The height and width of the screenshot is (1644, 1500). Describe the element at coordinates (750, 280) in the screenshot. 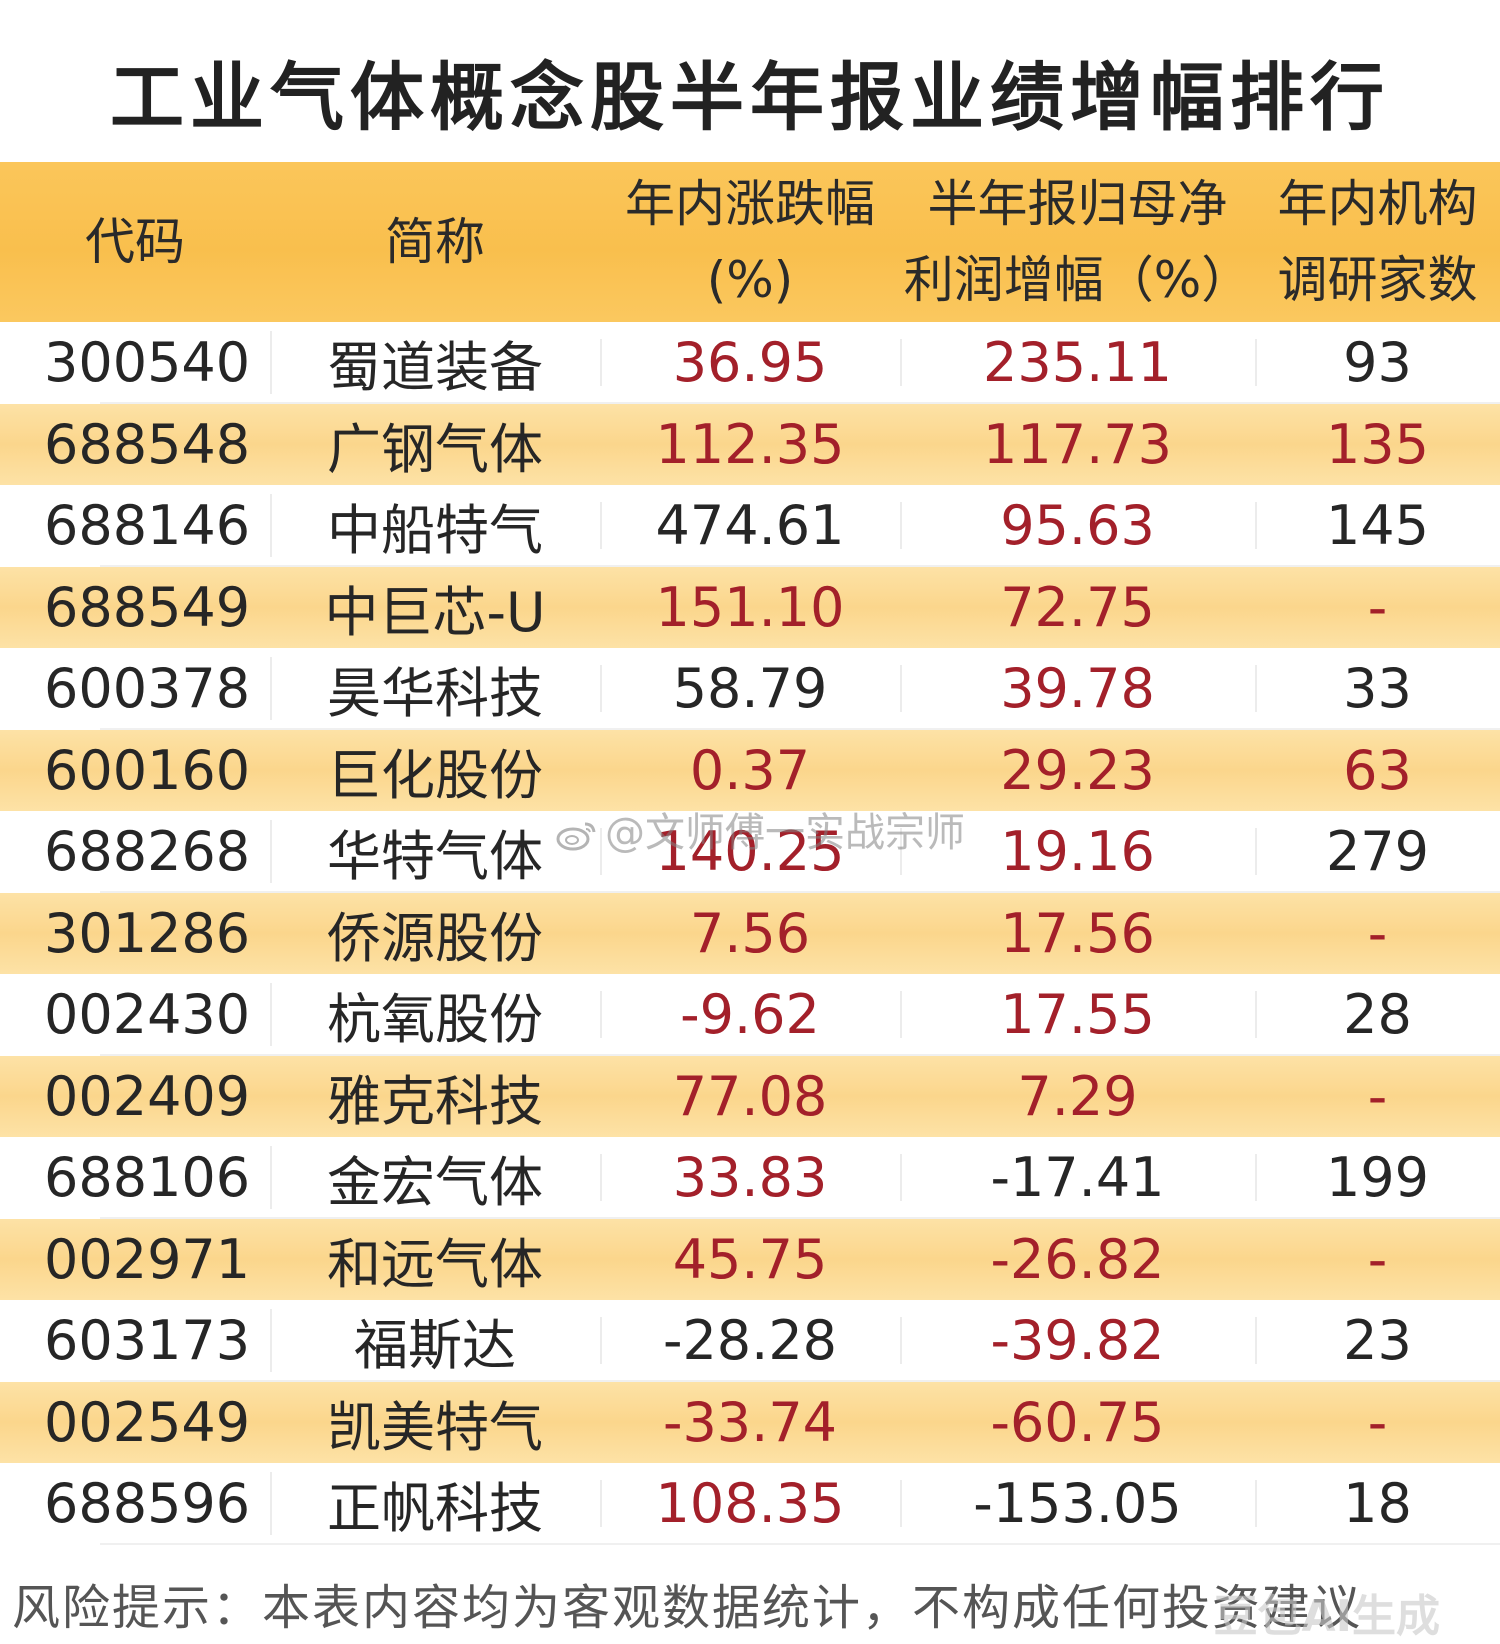

I see `header-change-line2: (%)` at that location.